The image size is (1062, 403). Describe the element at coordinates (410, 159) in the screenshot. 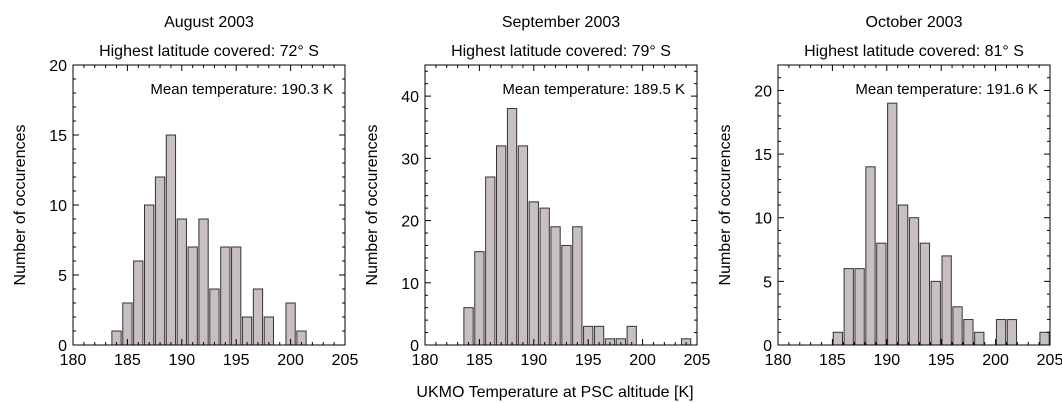

I see `y-tick-label: 30` at that location.